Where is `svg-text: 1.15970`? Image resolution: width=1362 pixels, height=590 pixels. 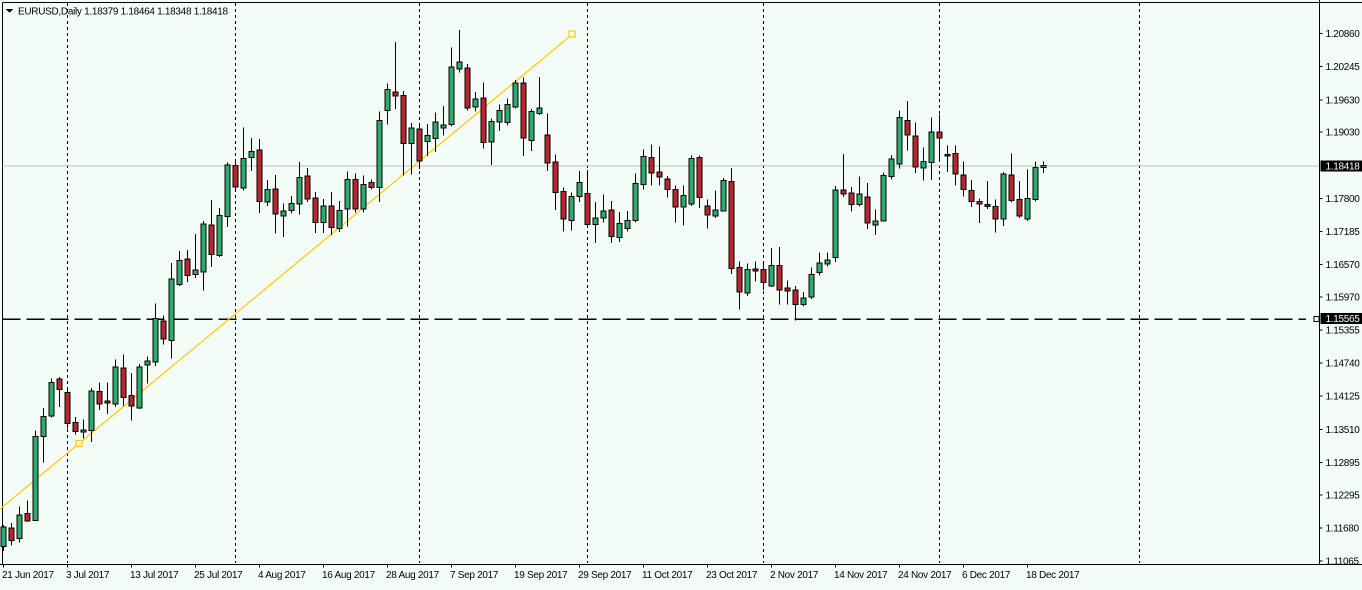
svg-text: 1.15970 is located at coordinates (1343, 297).